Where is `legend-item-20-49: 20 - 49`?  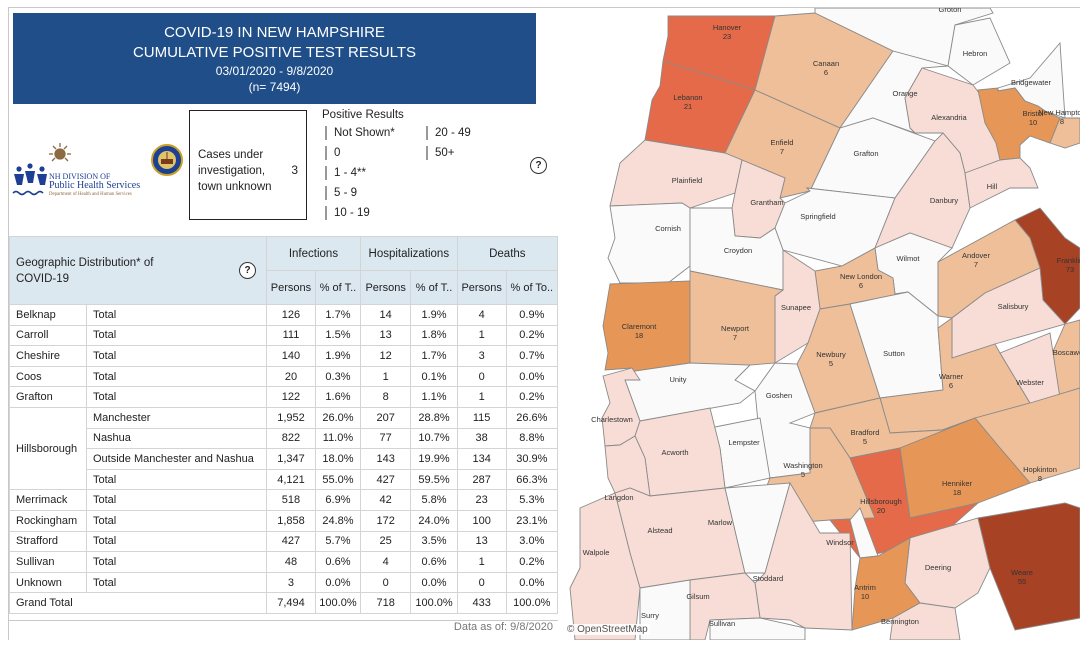 legend-item-20-49: 20 - 49 is located at coordinates (448, 133).